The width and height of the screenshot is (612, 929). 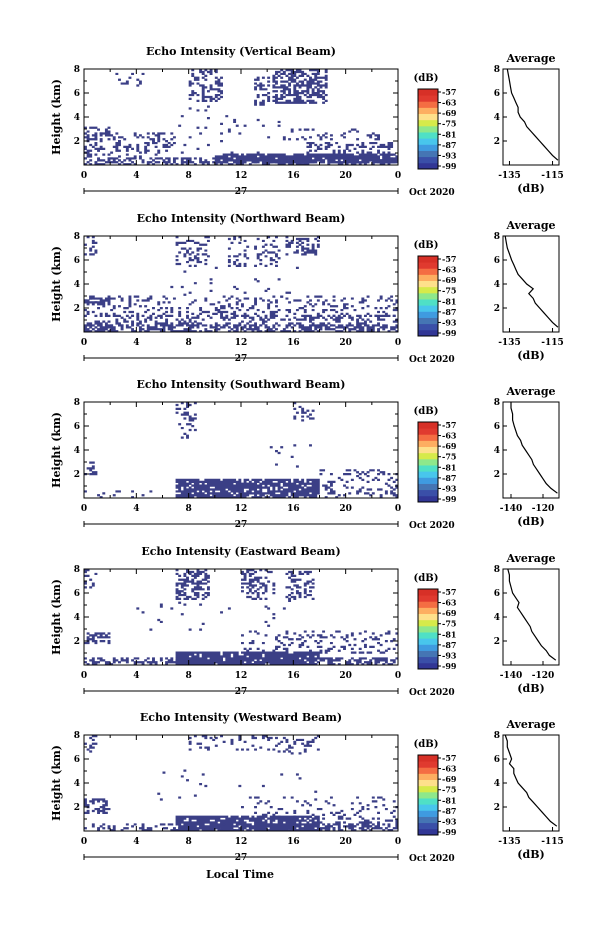 What do you see at coordinates (136, 176) in the screenshot?
I see `x-tick-label: 4` at bounding box center [136, 176].